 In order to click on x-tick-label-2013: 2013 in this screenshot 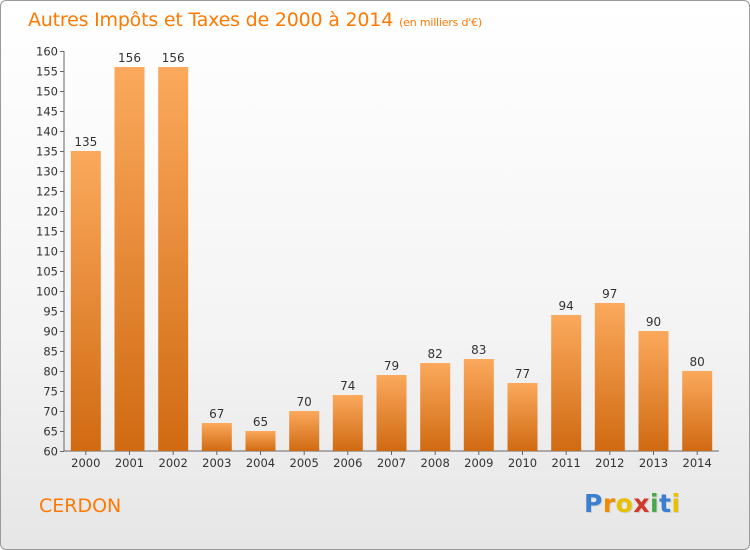, I will do `click(653, 463)`.